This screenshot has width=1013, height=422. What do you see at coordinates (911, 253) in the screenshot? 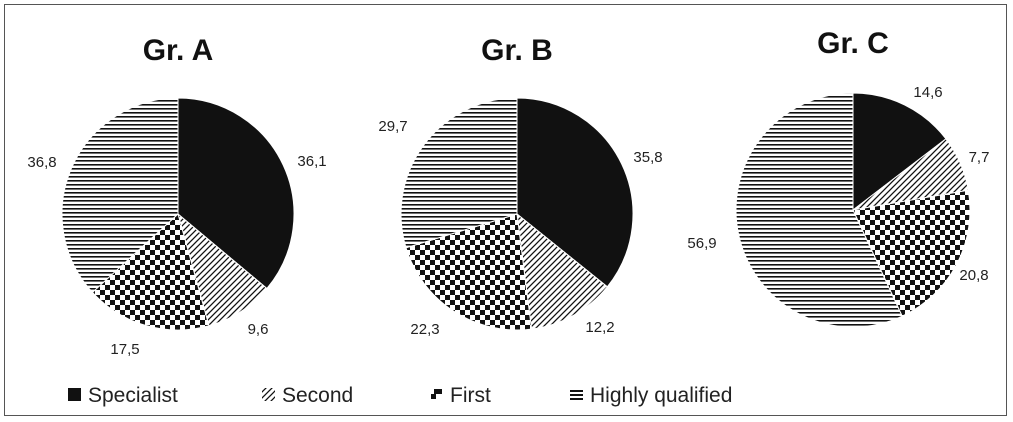
I see `slice-gr-c-first` at bounding box center [911, 253].